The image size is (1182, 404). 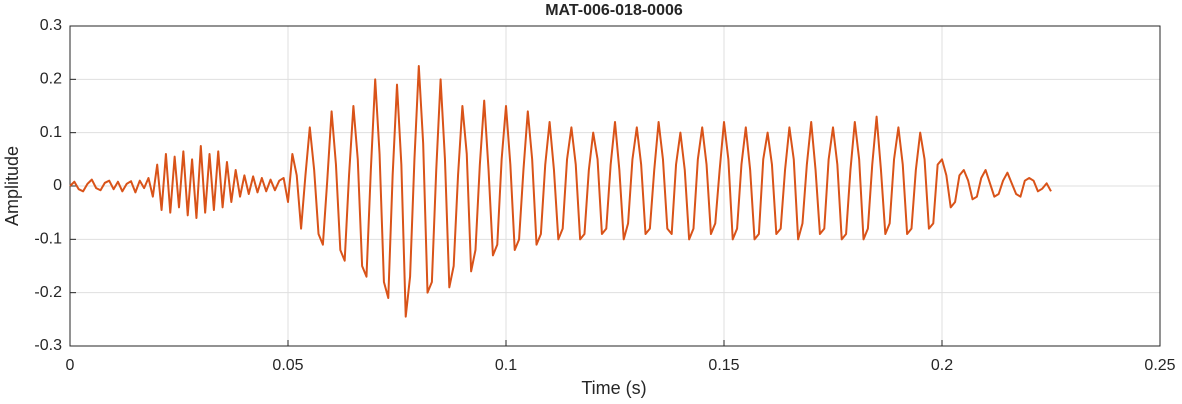 What do you see at coordinates (506, 365) in the screenshot?
I see `x-tick-label: 0.1` at bounding box center [506, 365].